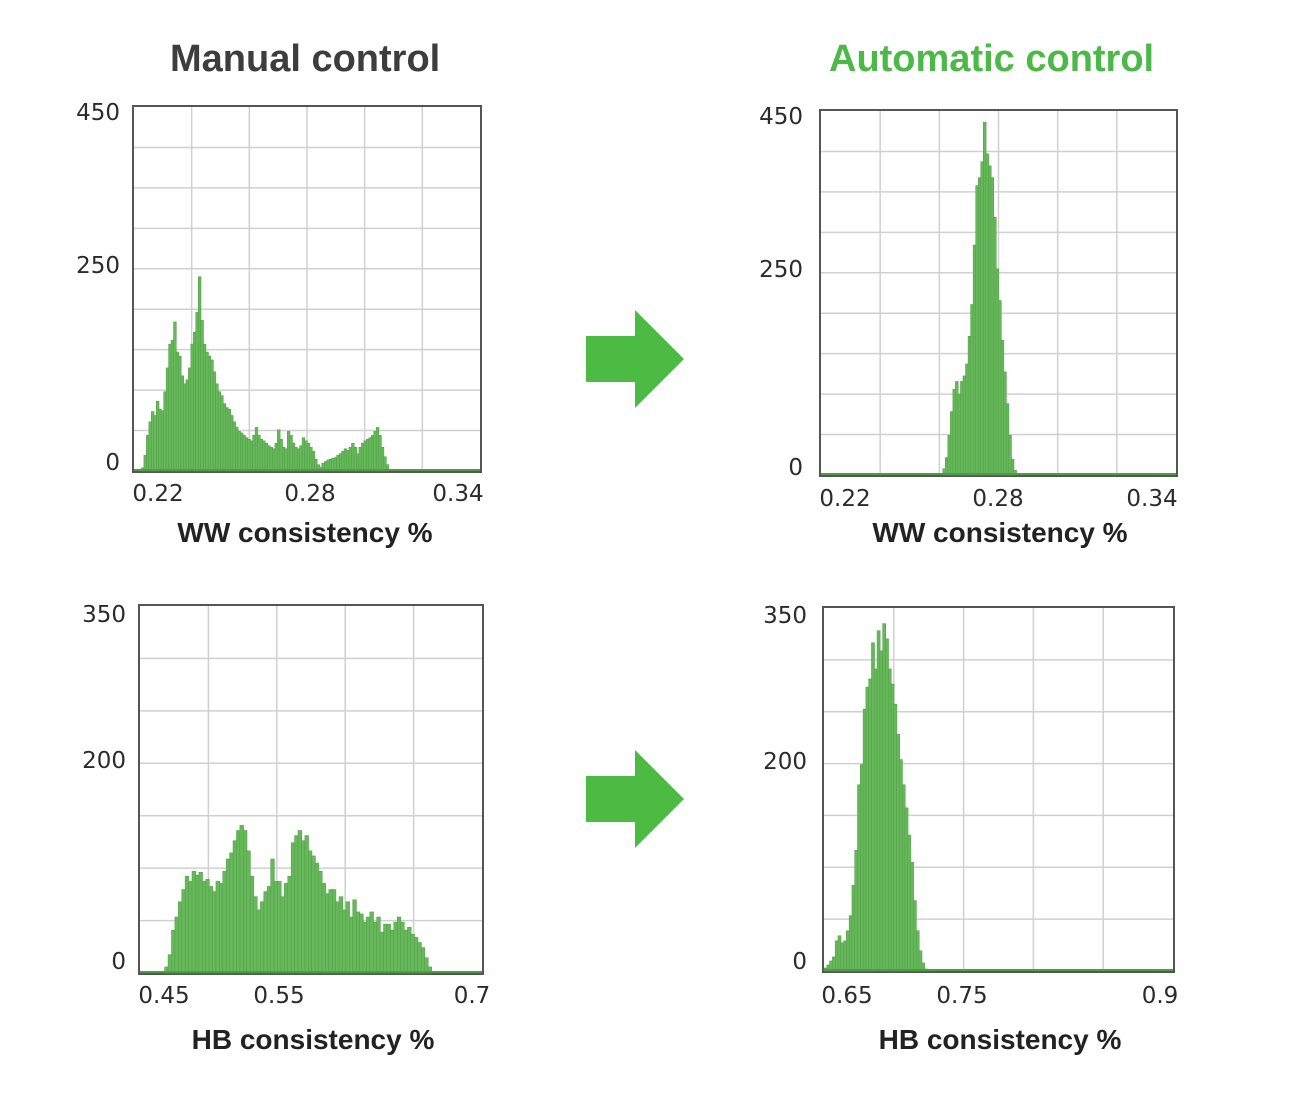 This screenshot has height=1098, width=1290. Describe the element at coordinates (847, 996) in the screenshot. I see `x-tick-1: 0.65` at that location.